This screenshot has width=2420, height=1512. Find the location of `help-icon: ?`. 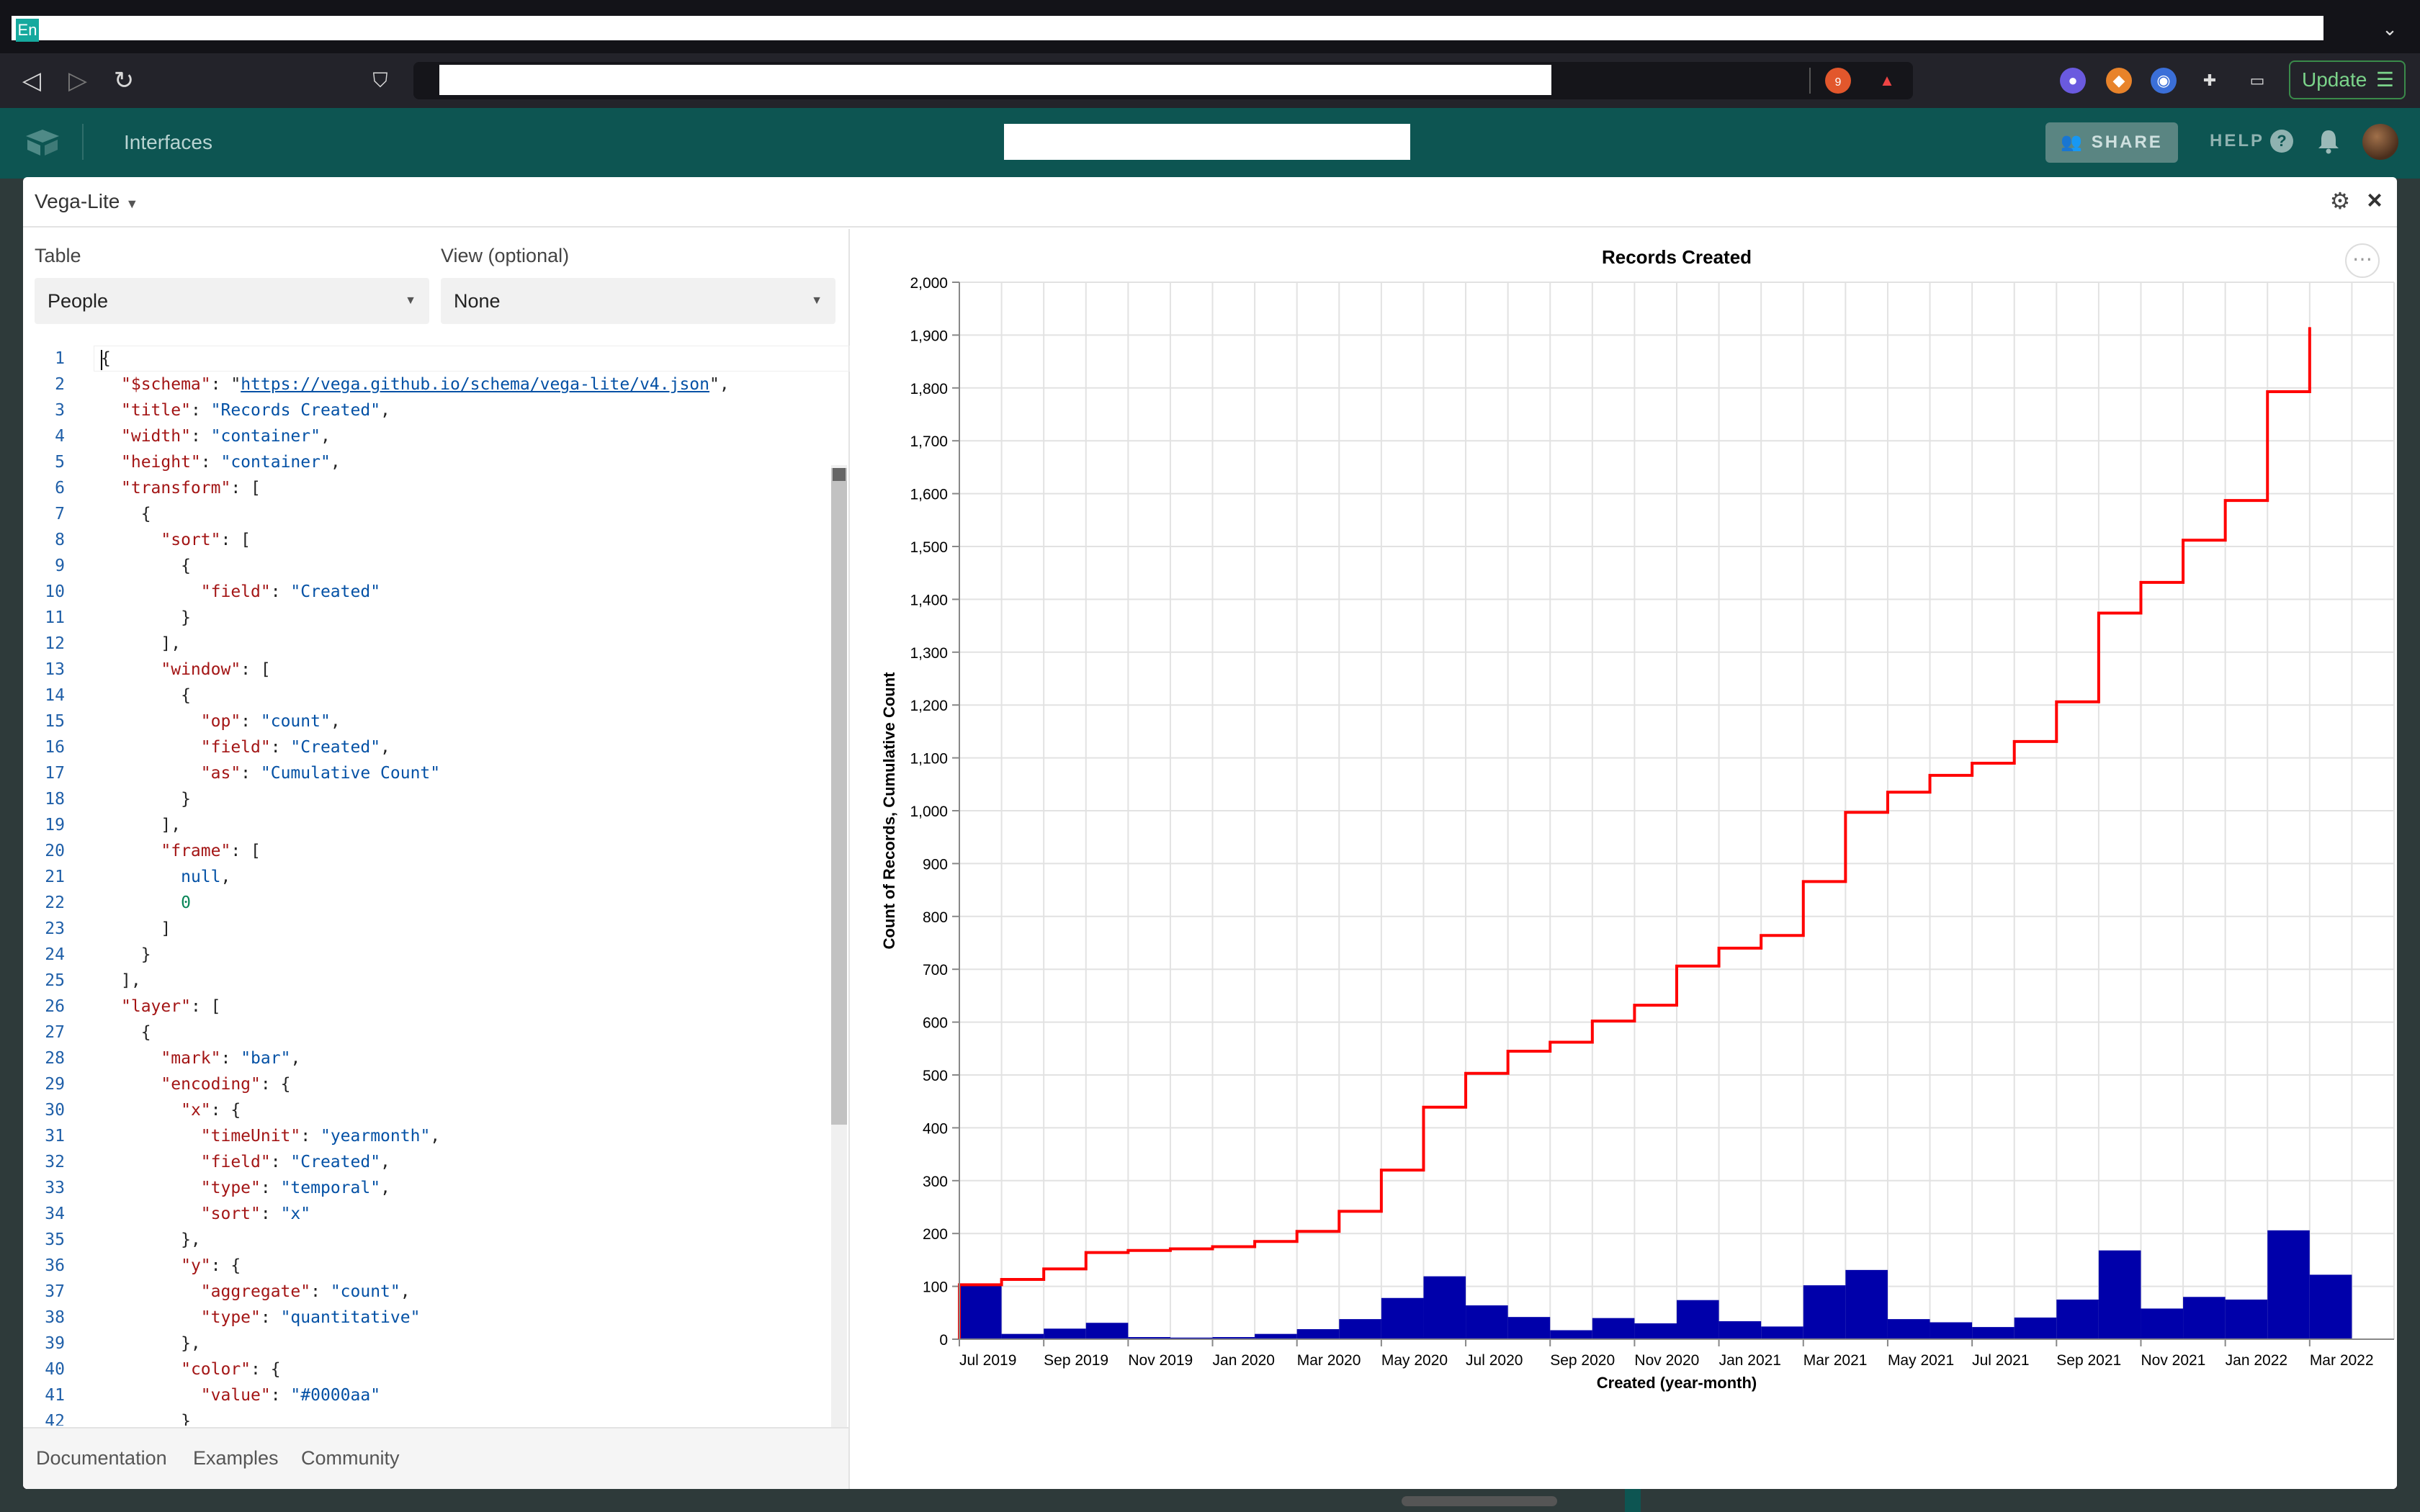

help-icon: ? is located at coordinates (2281, 141).